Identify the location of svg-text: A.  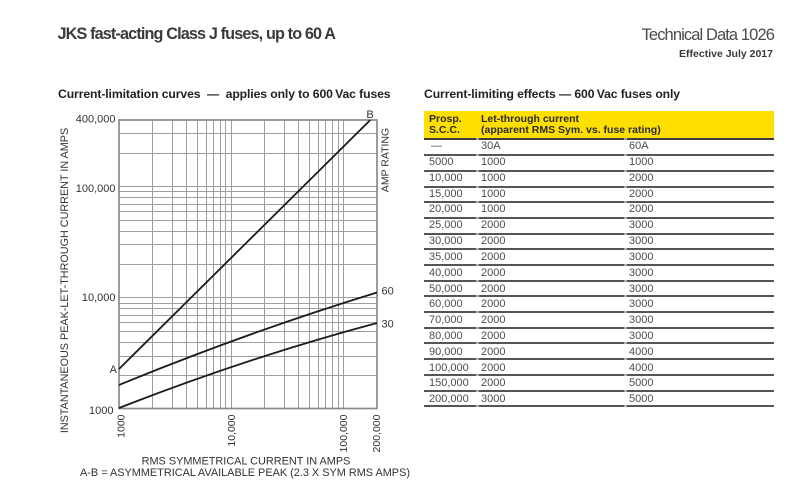
(114, 370).